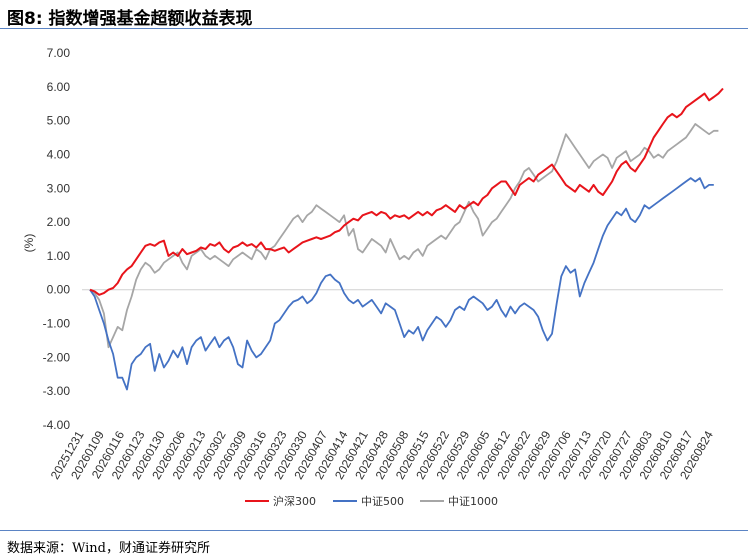 The width and height of the screenshot is (748, 559). What do you see at coordinates (57, 425) in the screenshot?
I see `y-tick-label: -4.00` at bounding box center [57, 425].